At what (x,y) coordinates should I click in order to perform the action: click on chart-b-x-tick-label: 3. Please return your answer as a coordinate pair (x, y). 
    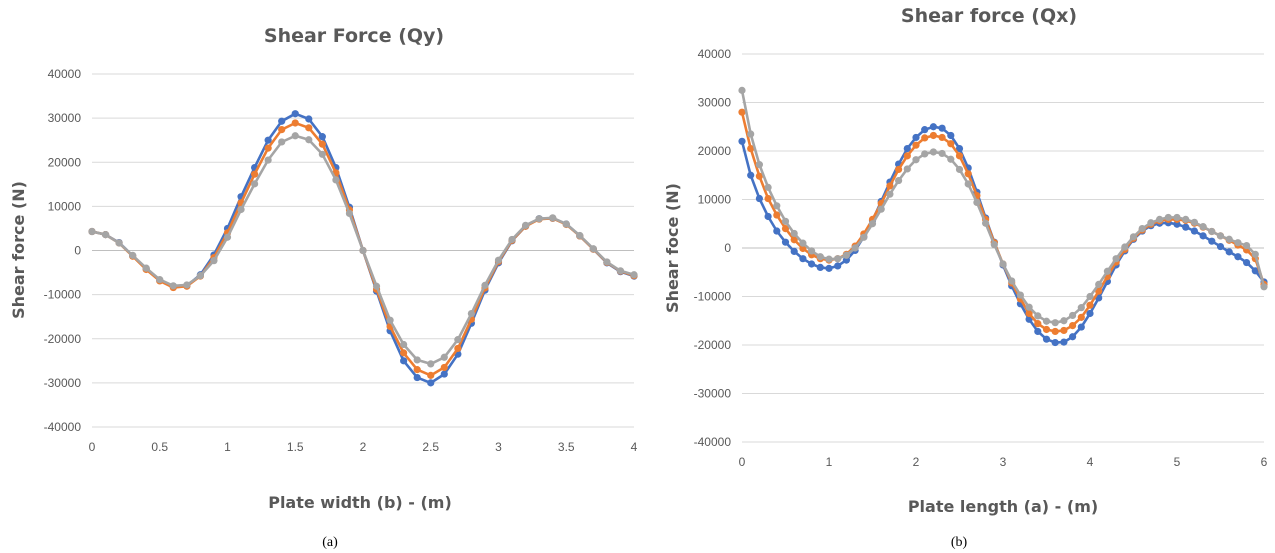
    Looking at the image, I should click on (1003, 462).